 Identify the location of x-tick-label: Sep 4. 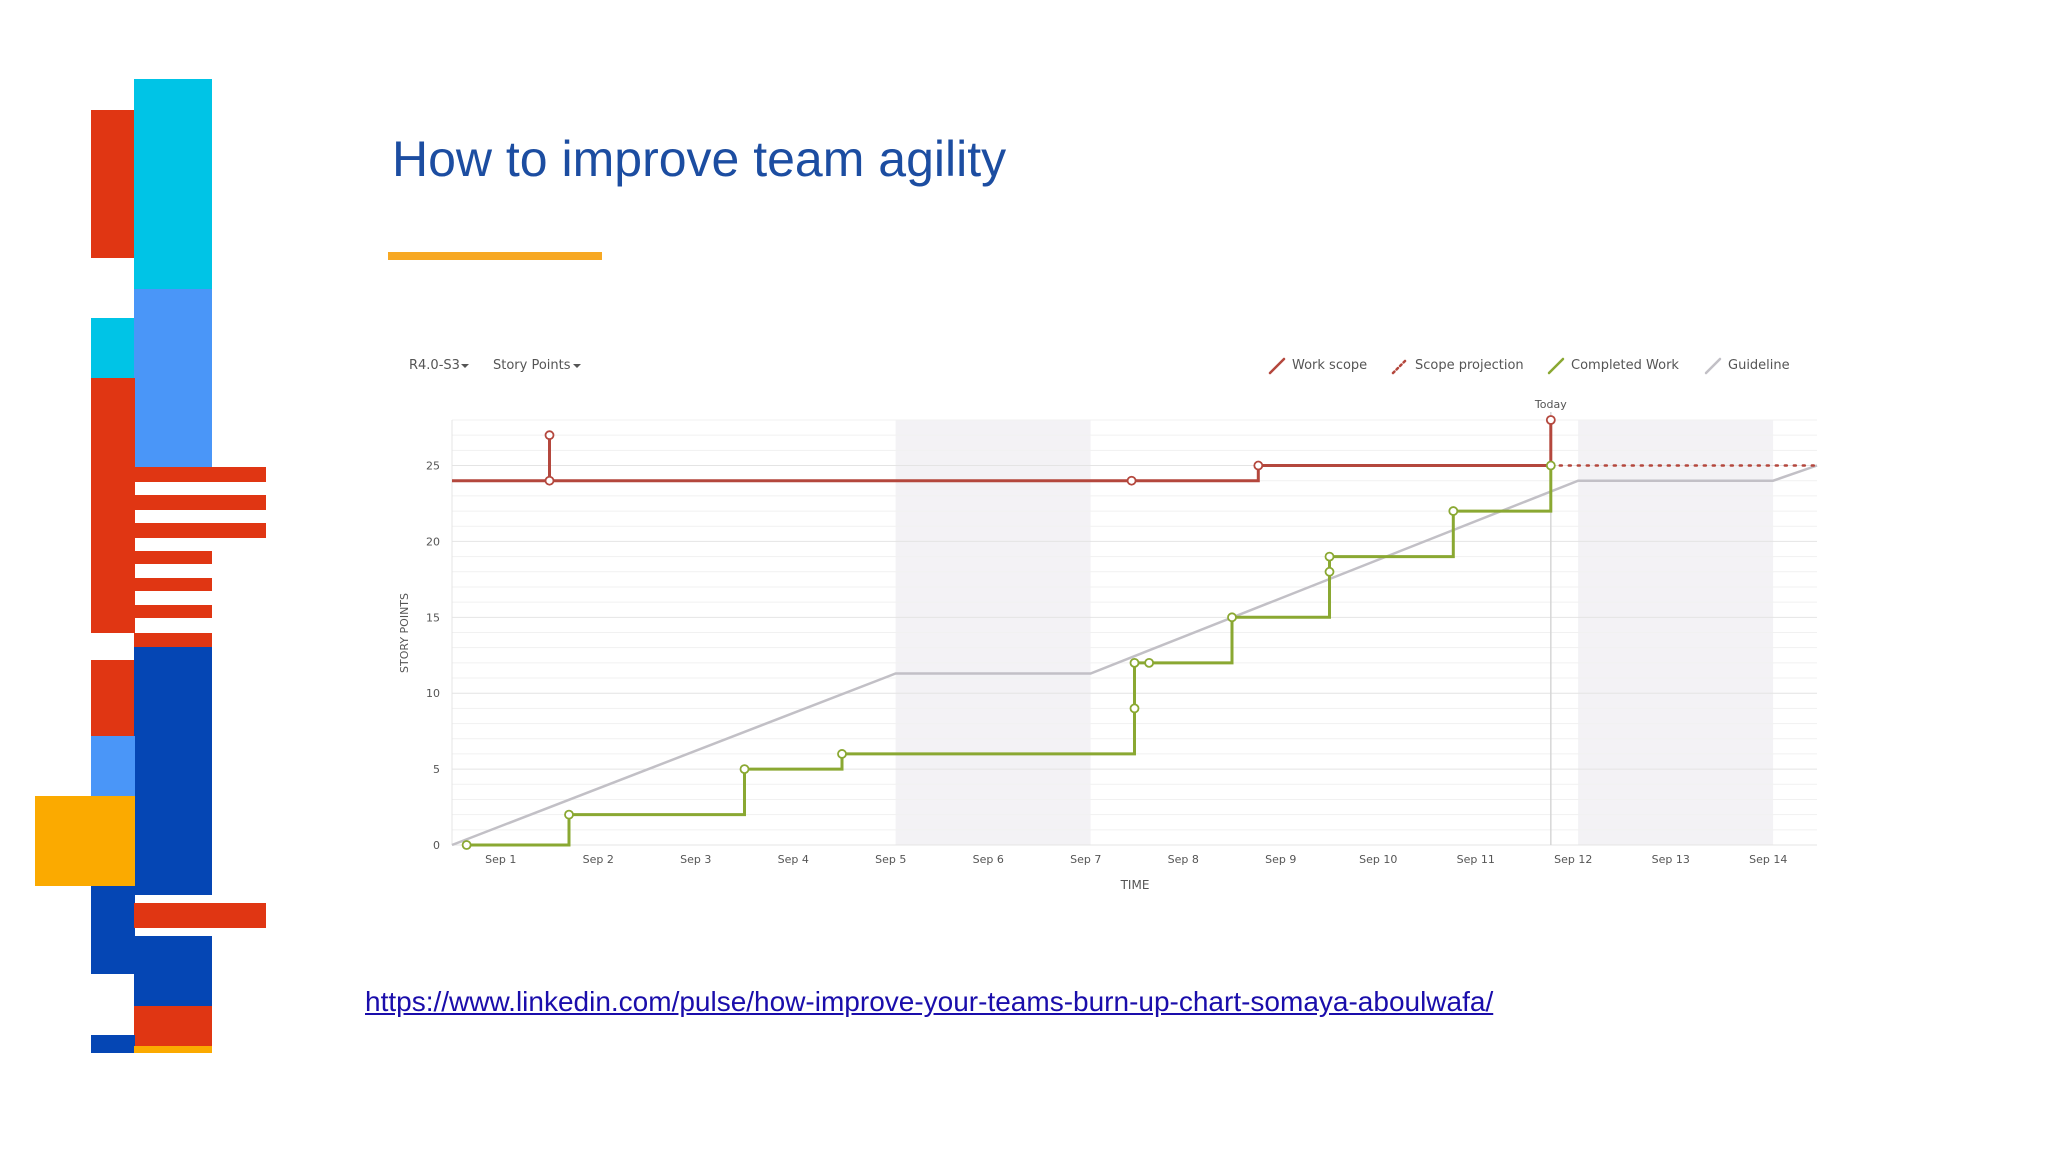
(793, 859).